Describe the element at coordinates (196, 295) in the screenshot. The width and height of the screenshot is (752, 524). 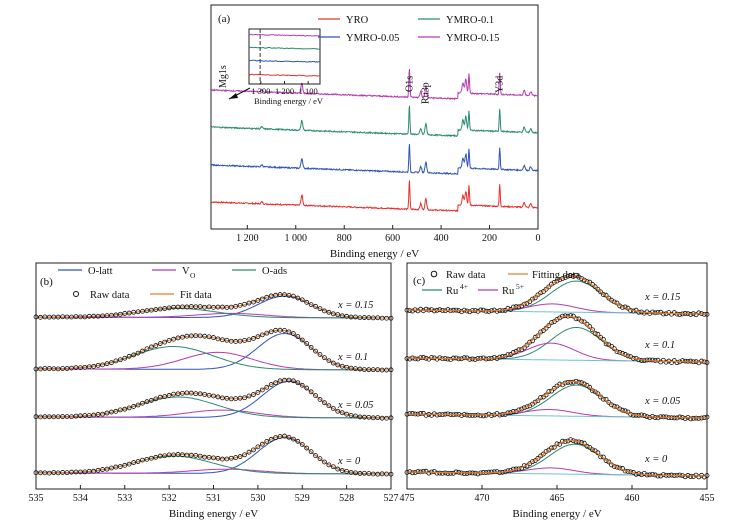
I see `panel-b-legend-label: Fit data` at that location.